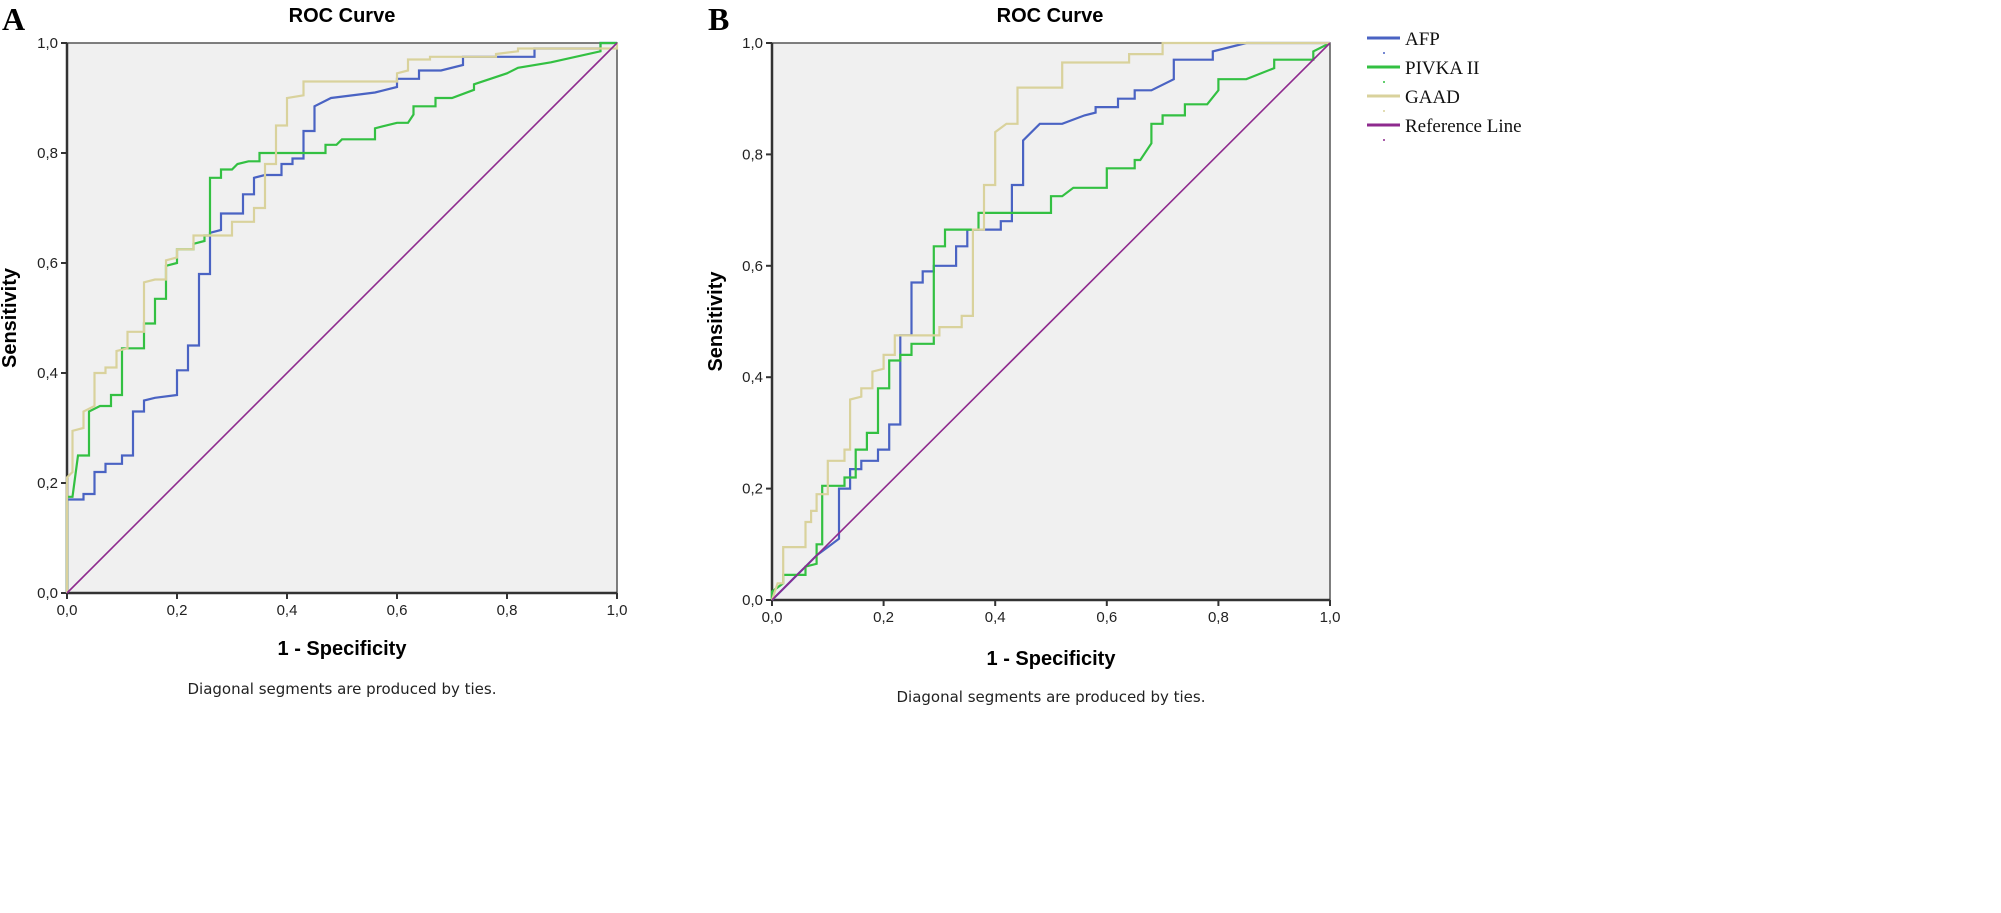  What do you see at coordinates (1422, 39) in the screenshot?
I see `legend-label: AFP` at bounding box center [1422, 39].